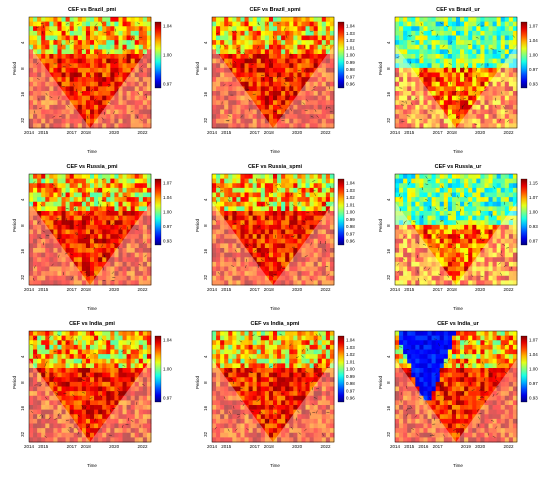 This screenshot has width=550, height=478. I want to click on x-tick-label: 2017, so click(255, 289).